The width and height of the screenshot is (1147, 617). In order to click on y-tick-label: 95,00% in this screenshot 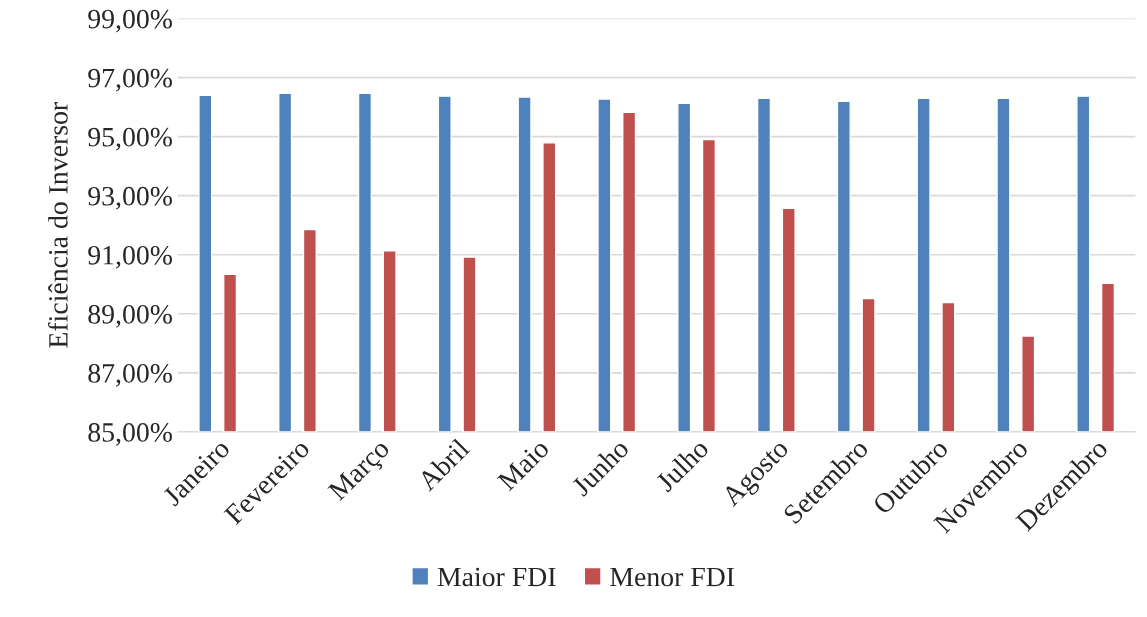, I will do `click(130, 139)`.